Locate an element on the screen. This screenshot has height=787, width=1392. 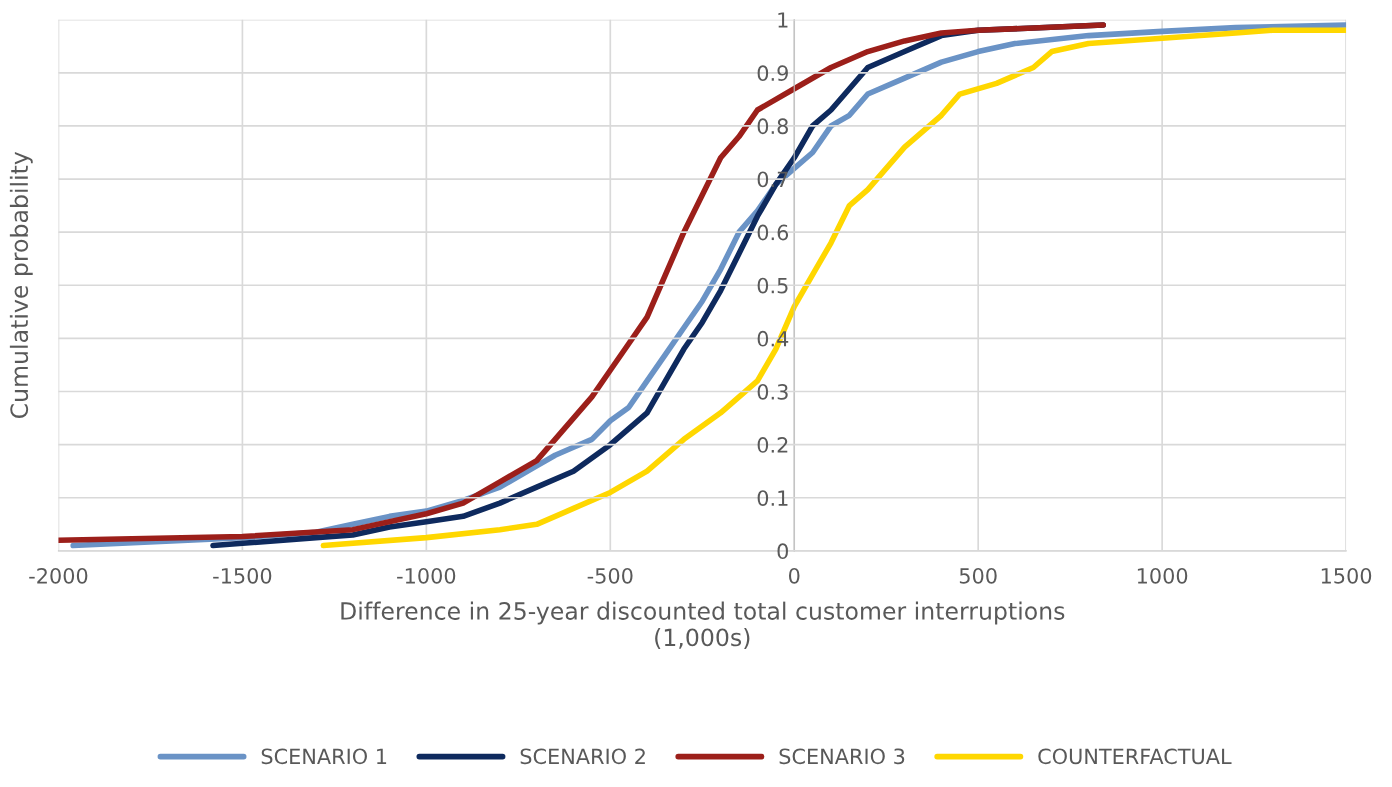
x-tick-label: -2000 is located at coordinates (58, 575).